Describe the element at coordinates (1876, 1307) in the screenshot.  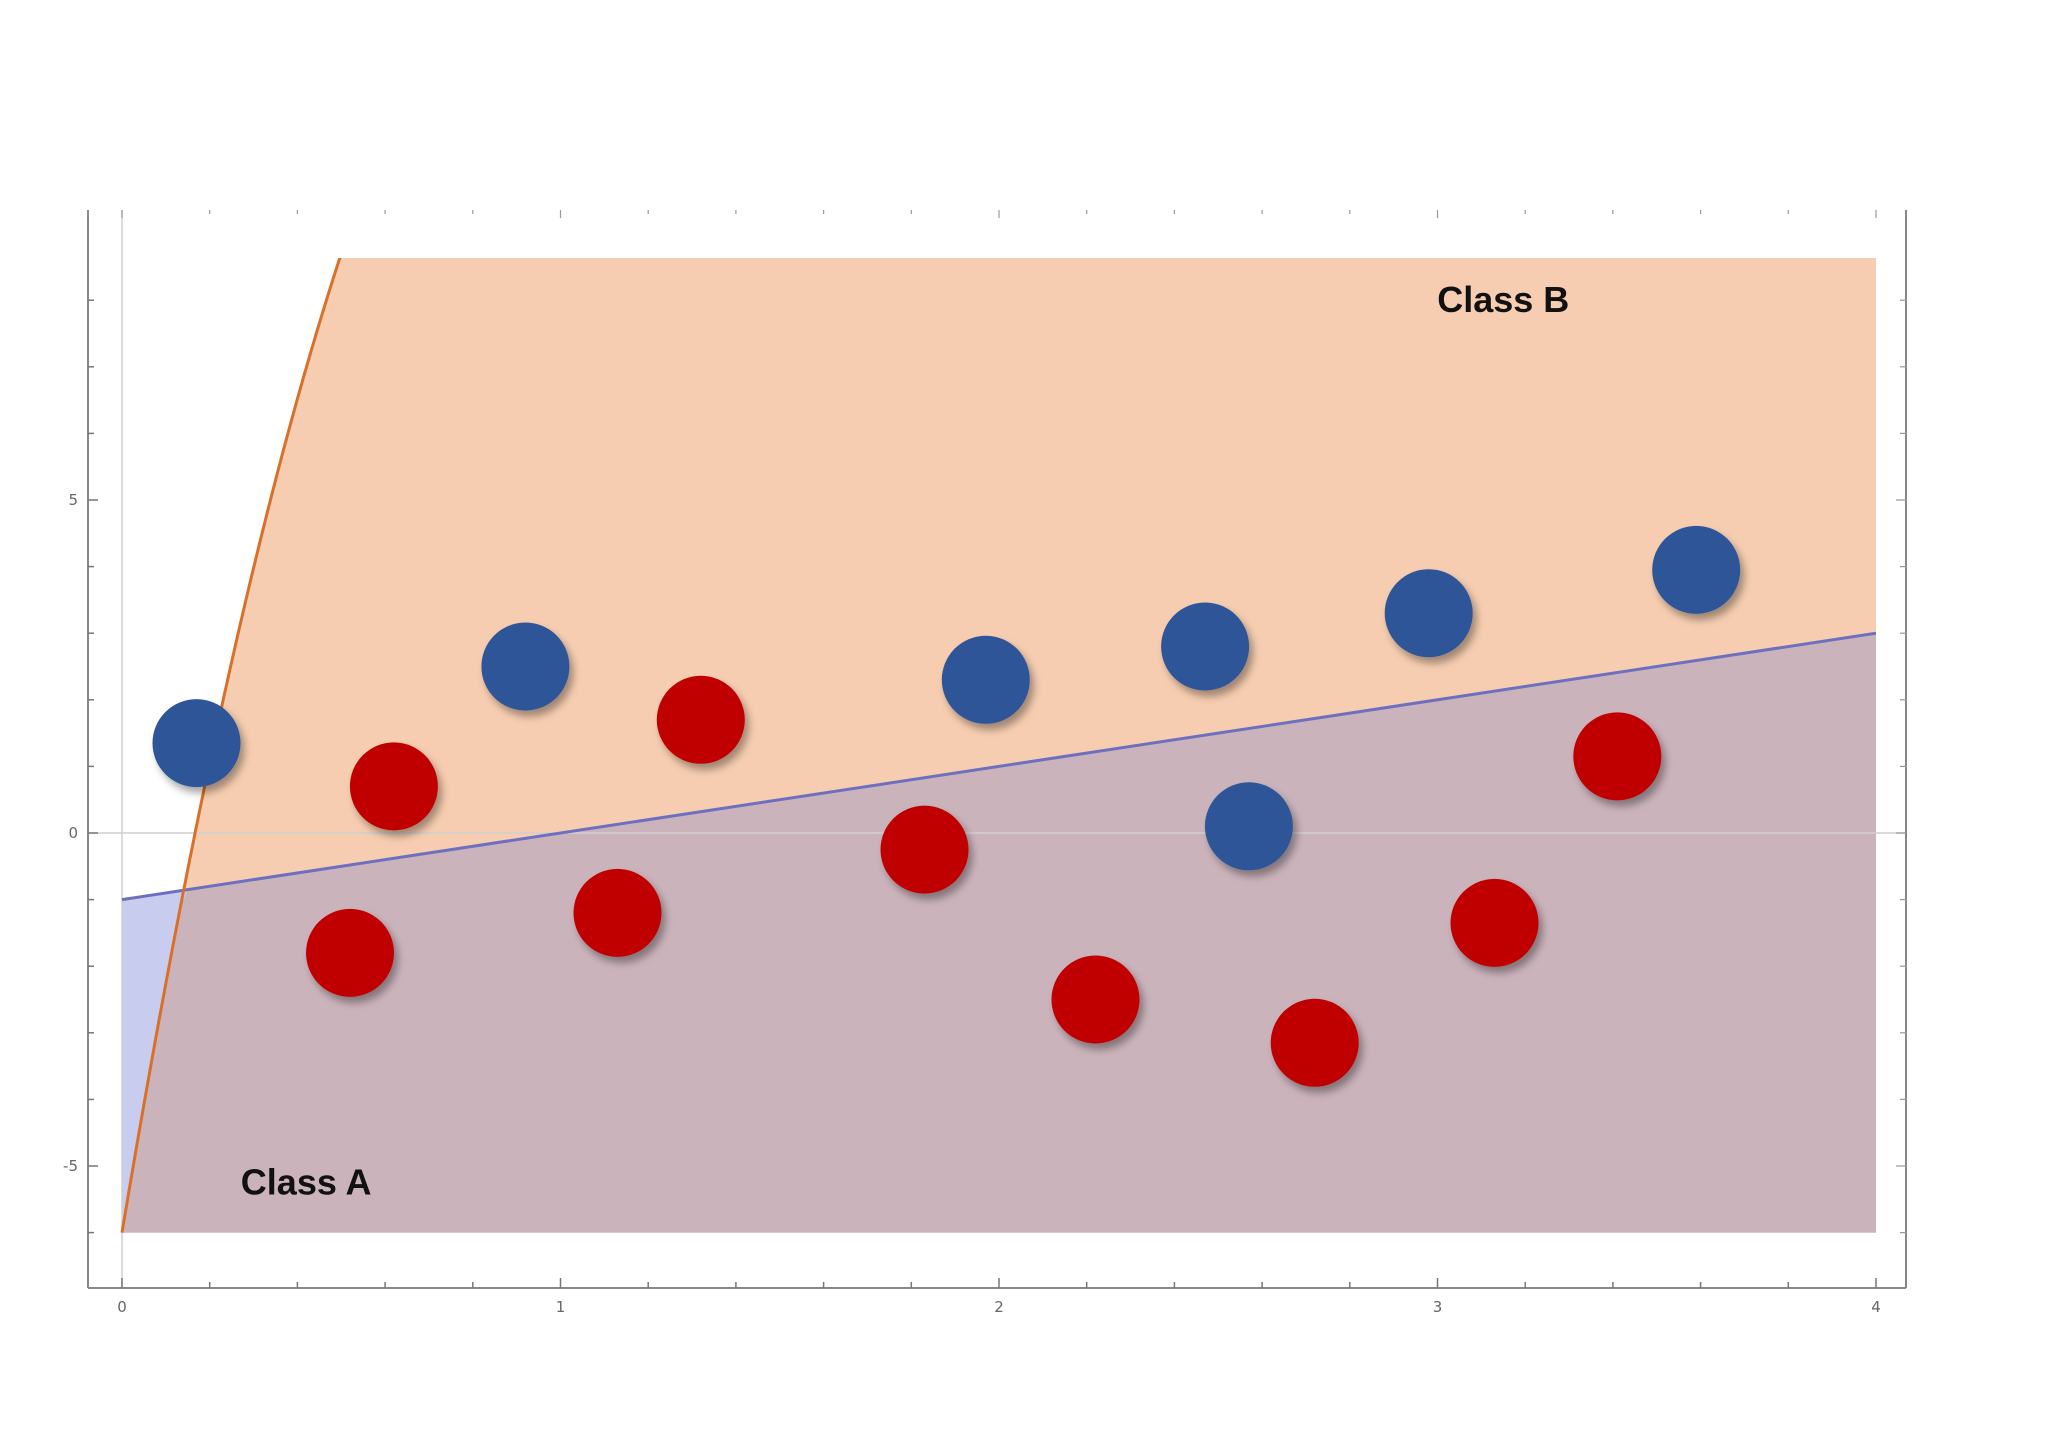
I see `x-tick-label: 4` at that location.